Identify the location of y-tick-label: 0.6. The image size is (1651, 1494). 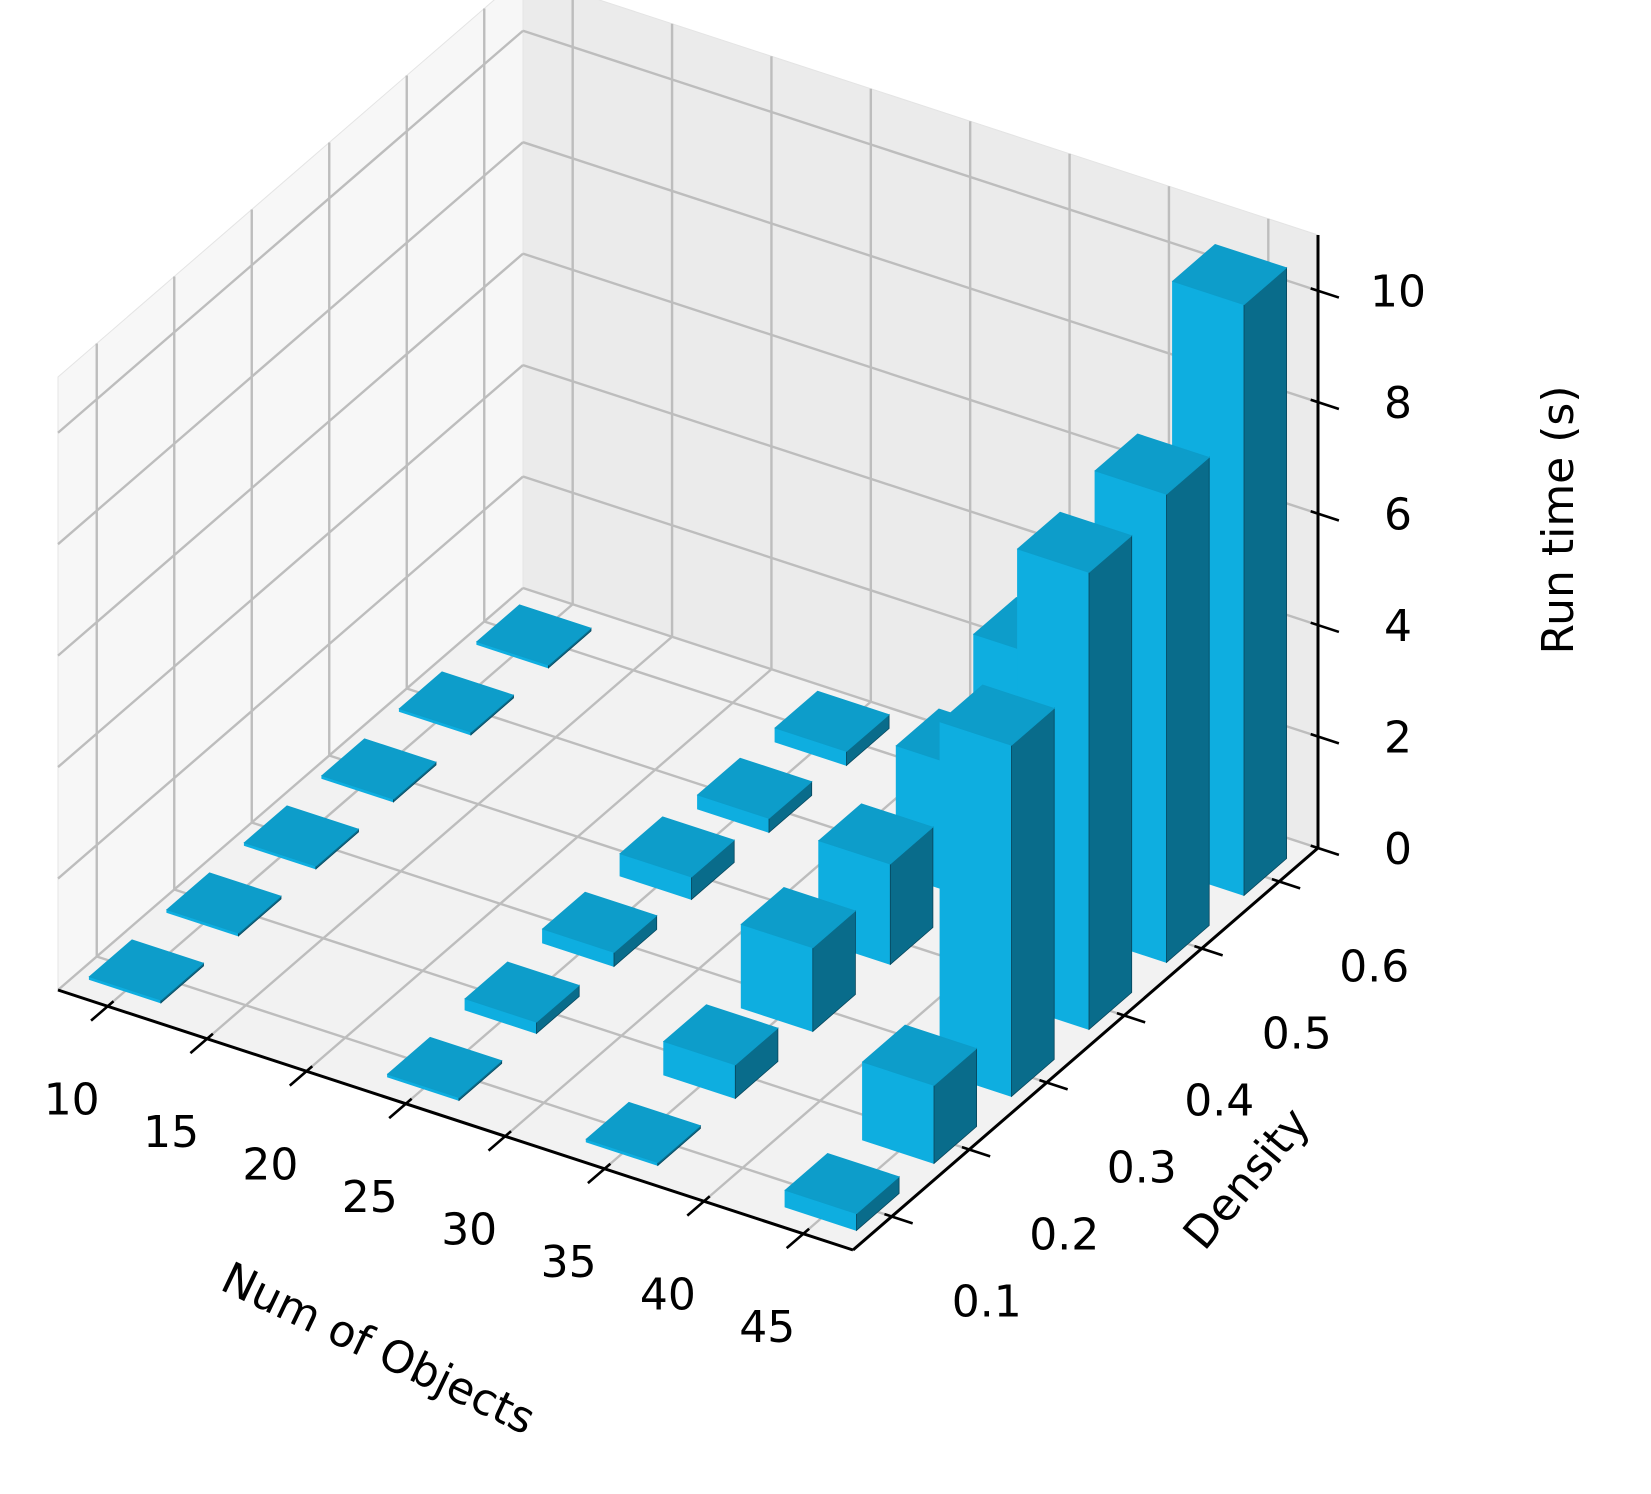
(1374, 967).